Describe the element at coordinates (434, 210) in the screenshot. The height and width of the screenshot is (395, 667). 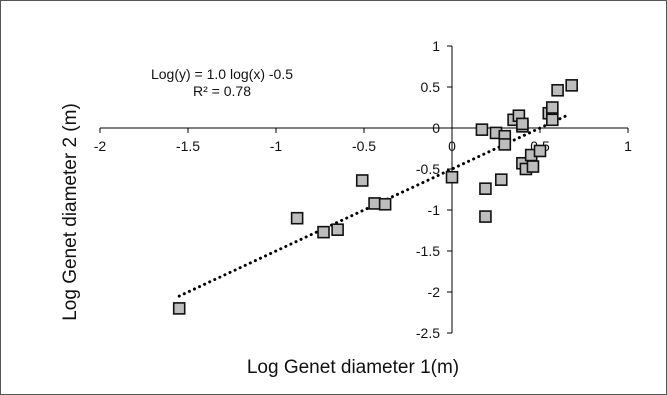
I see `y-tick-label: -1` at that location.